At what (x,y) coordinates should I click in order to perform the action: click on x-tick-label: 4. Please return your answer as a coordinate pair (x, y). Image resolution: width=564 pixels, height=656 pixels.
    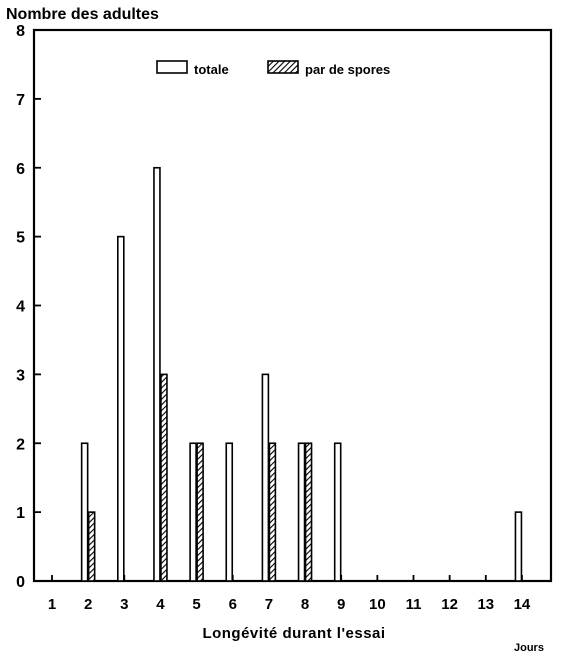
    Looking at the image, I should click on (160, 604).